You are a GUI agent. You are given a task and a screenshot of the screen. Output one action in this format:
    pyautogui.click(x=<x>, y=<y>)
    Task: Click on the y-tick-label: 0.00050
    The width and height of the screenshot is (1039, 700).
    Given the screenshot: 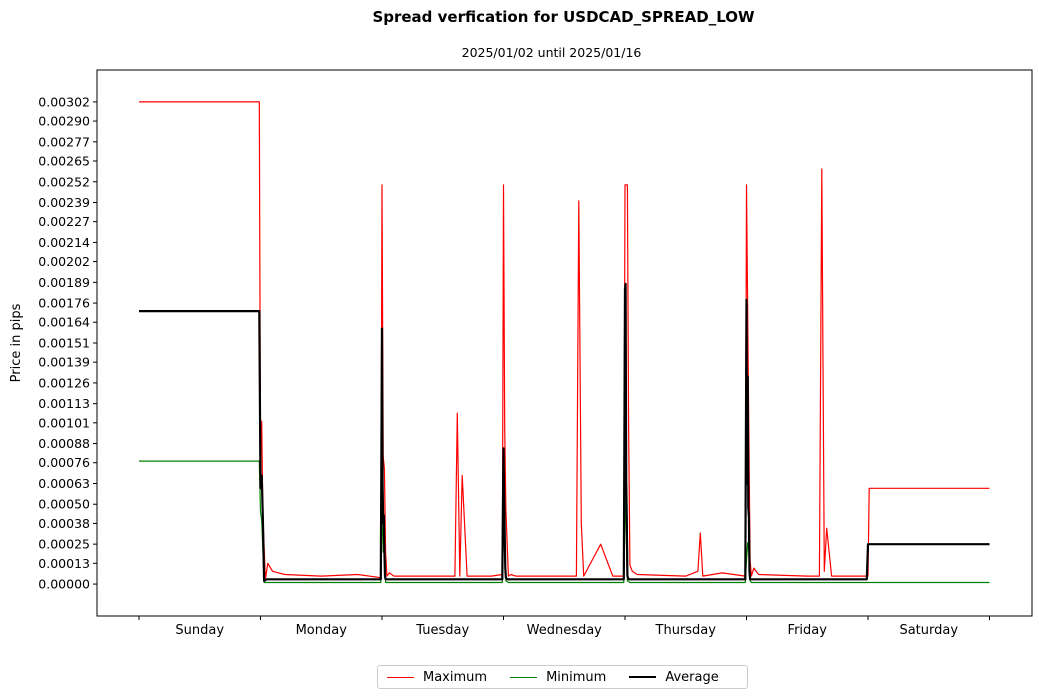 What is the action you would take?
    pyautogui.click(x=64, y=504)
    